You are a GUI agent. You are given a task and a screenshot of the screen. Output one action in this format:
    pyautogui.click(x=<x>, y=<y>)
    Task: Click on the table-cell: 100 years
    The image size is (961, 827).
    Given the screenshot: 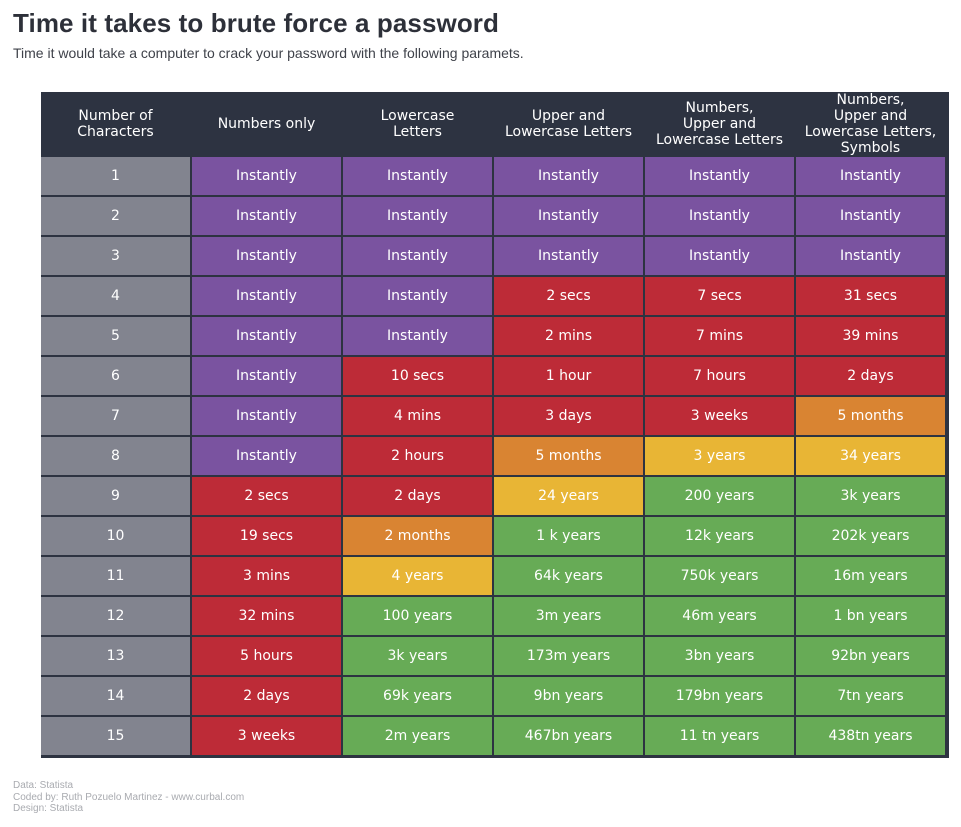 What is the action you would take?
    pyautogui.click(x=418, y=617)
    